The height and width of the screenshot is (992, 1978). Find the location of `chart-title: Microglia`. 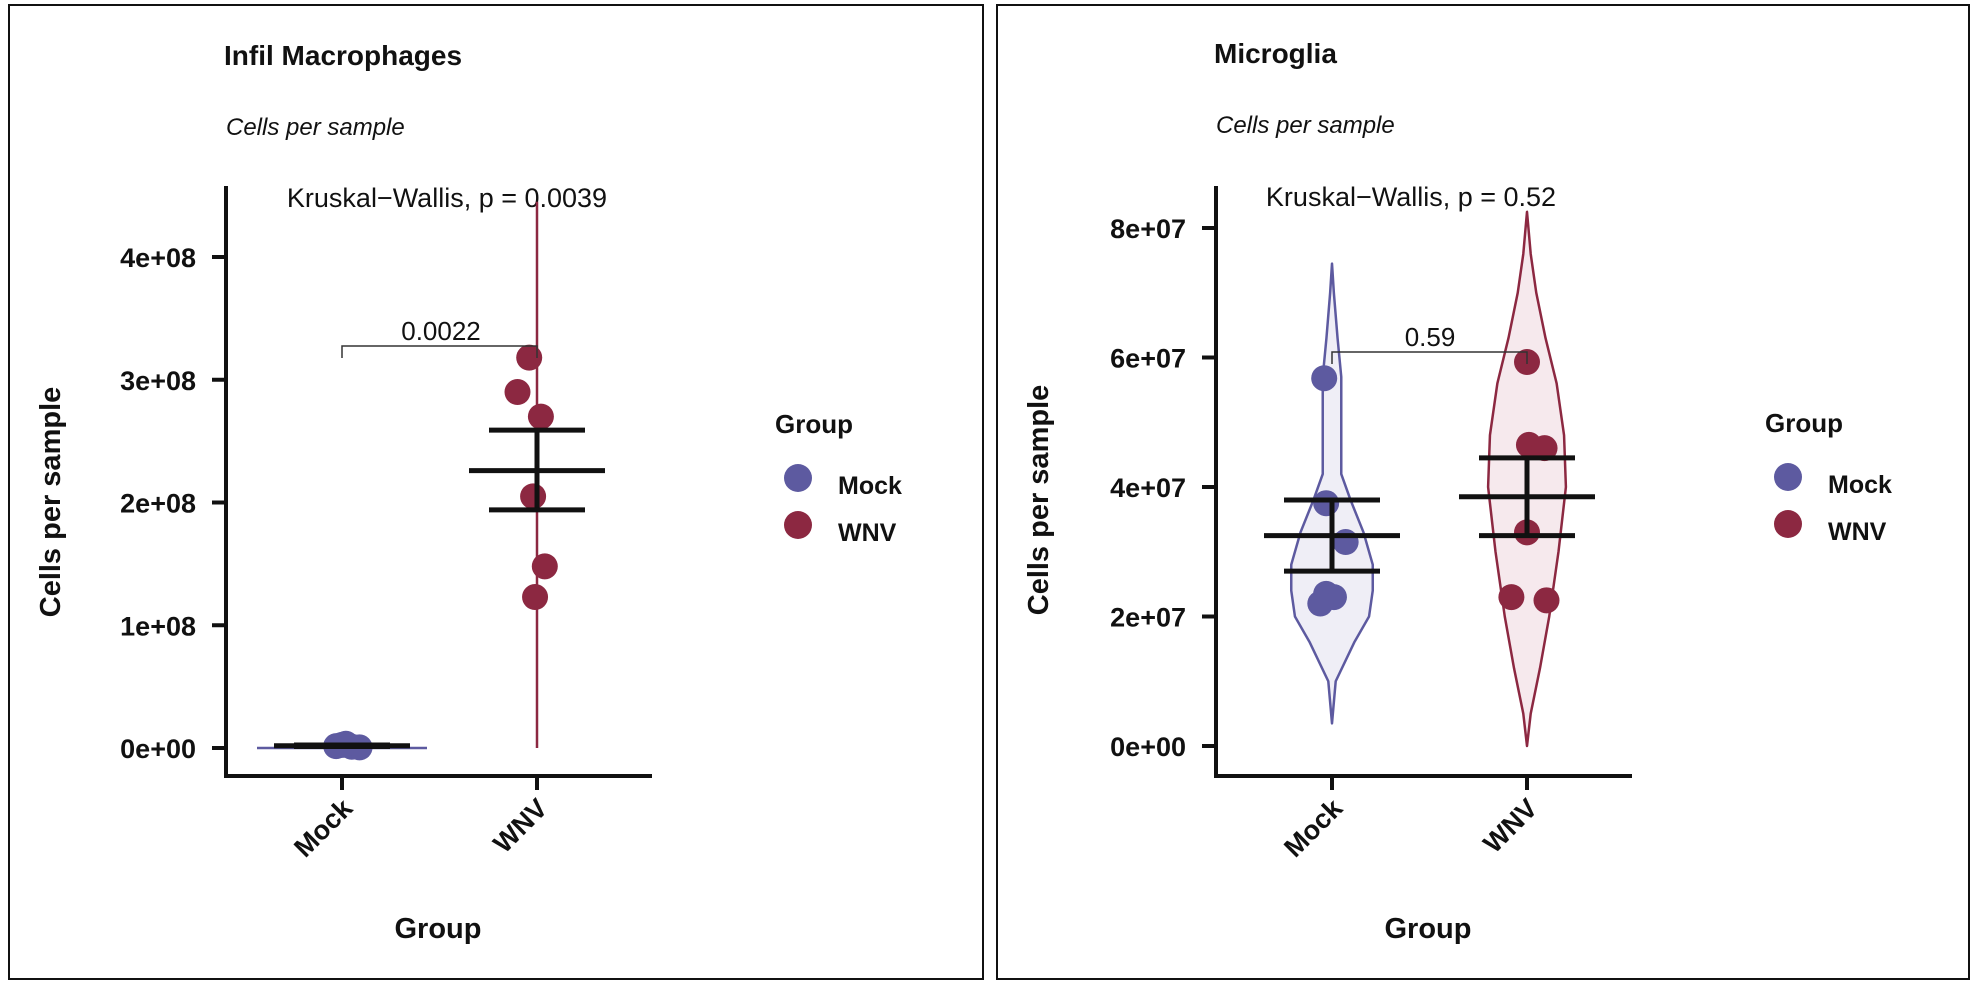

chart-title: Microglia is located at coordinates (1275, 53).